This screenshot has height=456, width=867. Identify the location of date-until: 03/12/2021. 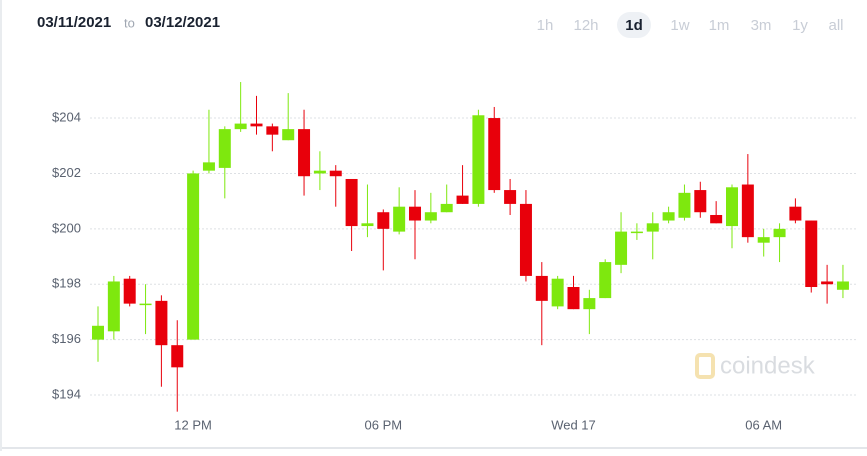
(182, 22).